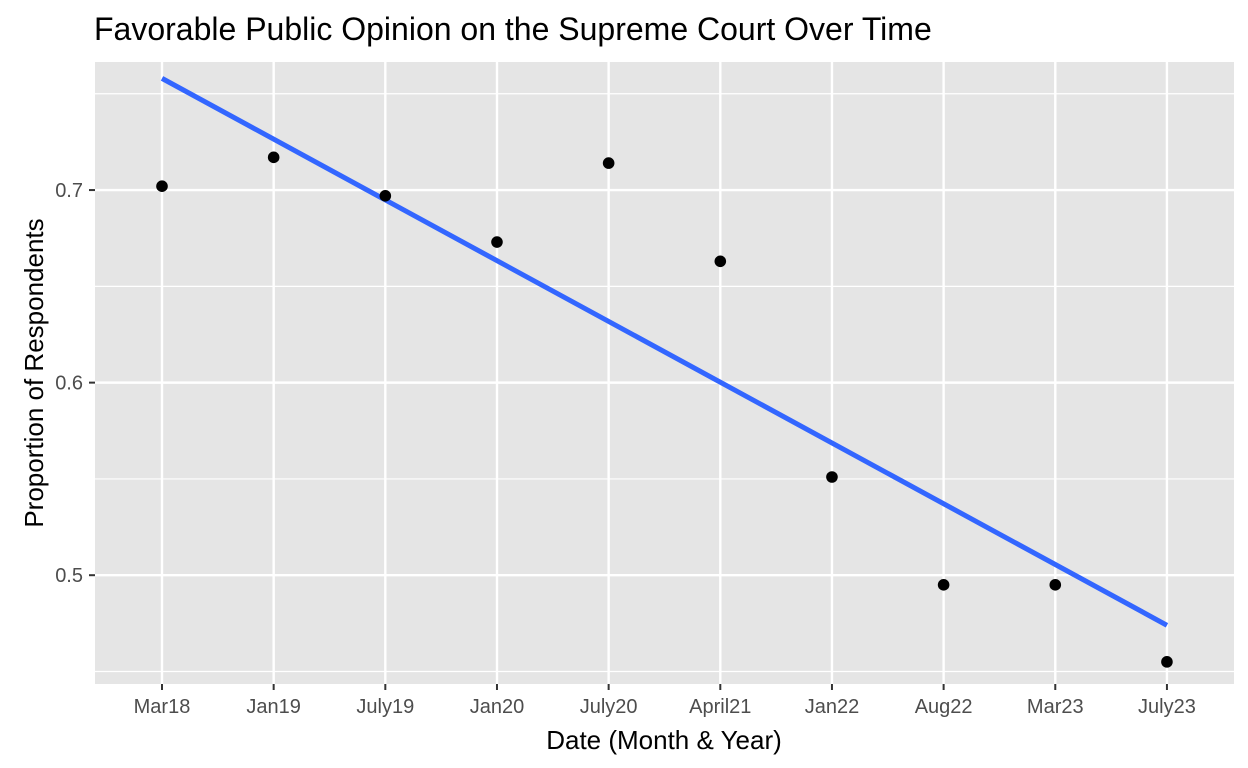 Image resolution: width=1248 pixels, height=768 pixels. I want to click on x-tick-label: July23, so click(1167, 707).